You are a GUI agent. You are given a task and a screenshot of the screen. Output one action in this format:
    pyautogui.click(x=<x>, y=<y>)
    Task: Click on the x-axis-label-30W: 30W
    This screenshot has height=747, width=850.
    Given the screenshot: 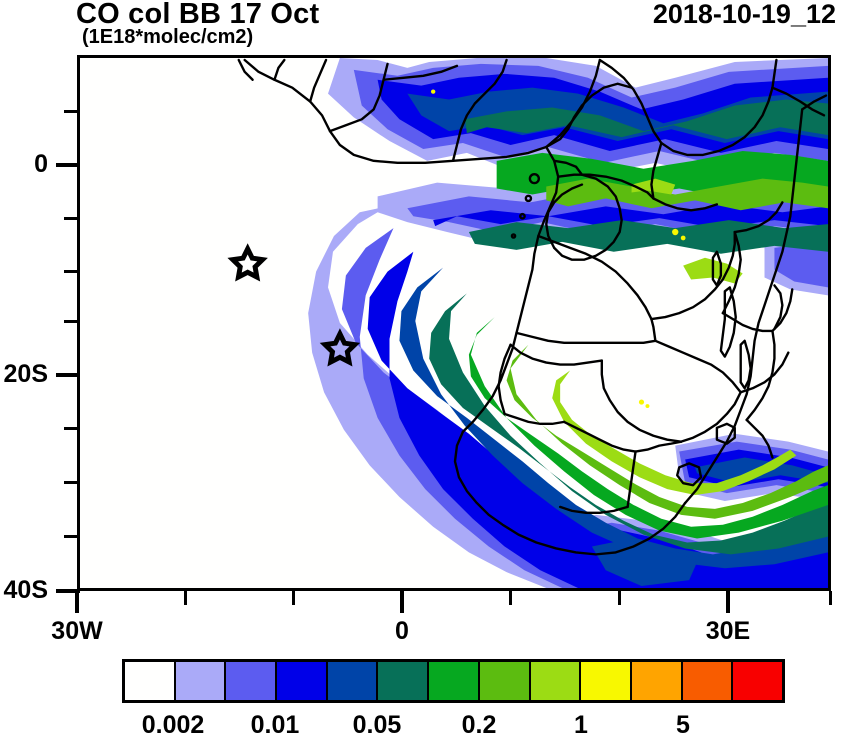 What is the action you would take?
    pyautogui.click(x=77, y=631)
    